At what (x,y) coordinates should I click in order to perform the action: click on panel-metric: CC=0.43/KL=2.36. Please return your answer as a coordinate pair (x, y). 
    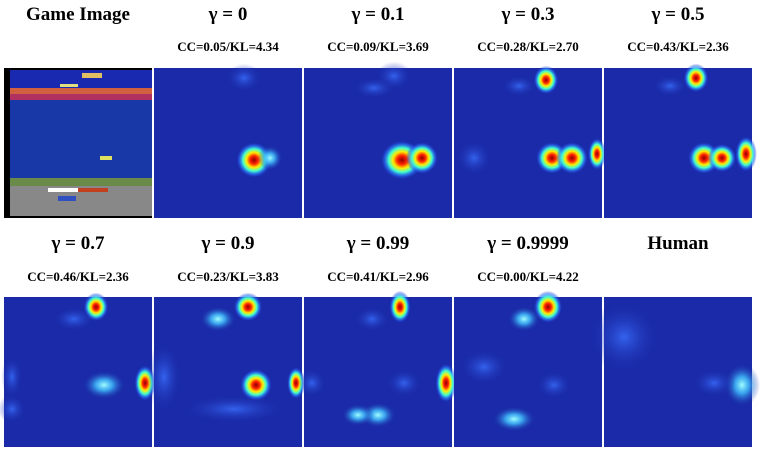
    Looking at the image, I should click on (678, 46).